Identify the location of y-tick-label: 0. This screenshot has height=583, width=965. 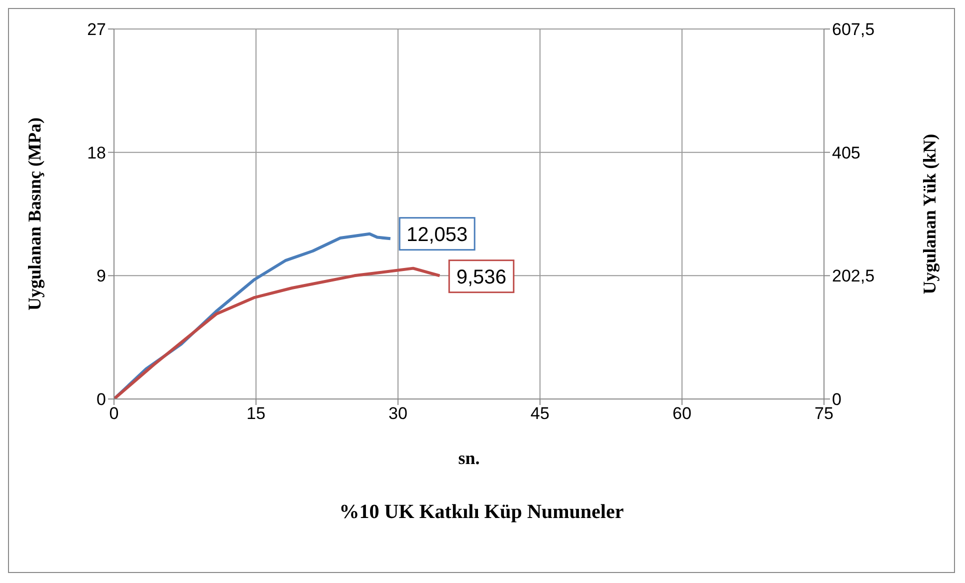
(101, 400).